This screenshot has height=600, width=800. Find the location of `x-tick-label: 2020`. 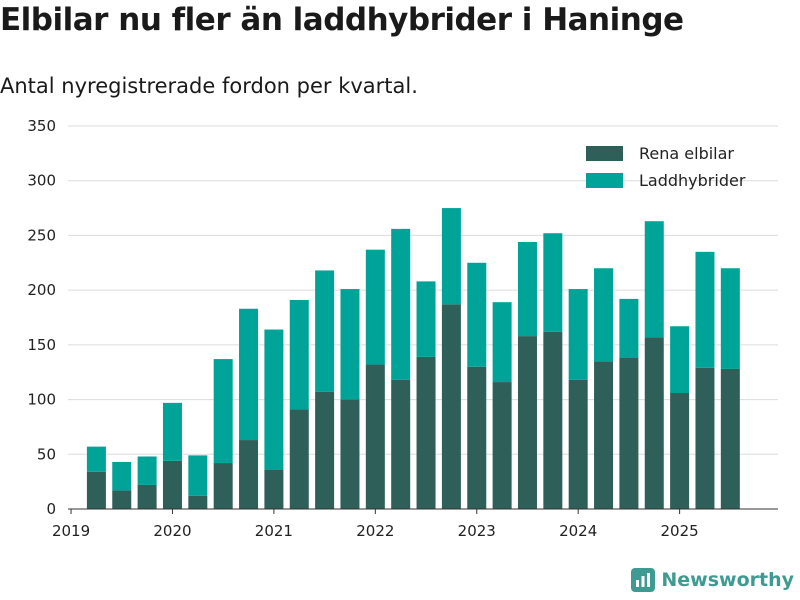

x-tick-label: 2020 is located at coordinates (172, 531).